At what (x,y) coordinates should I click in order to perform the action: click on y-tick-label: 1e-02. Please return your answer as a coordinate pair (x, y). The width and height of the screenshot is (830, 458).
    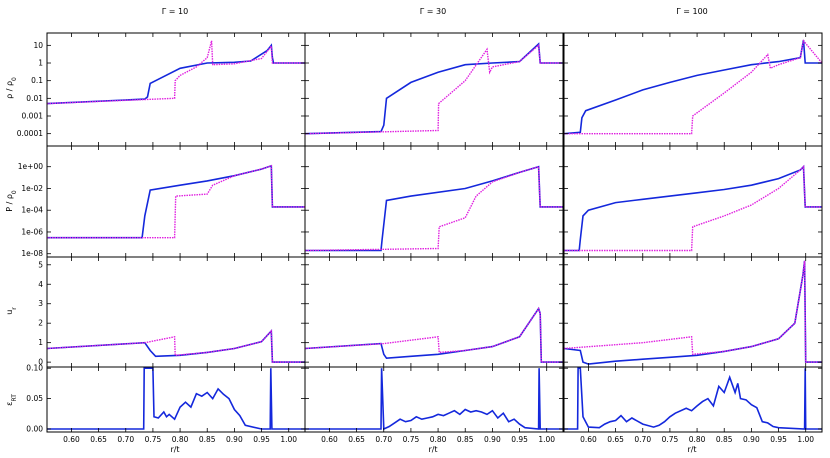
    Looking at the image, I should click on (32, 188).